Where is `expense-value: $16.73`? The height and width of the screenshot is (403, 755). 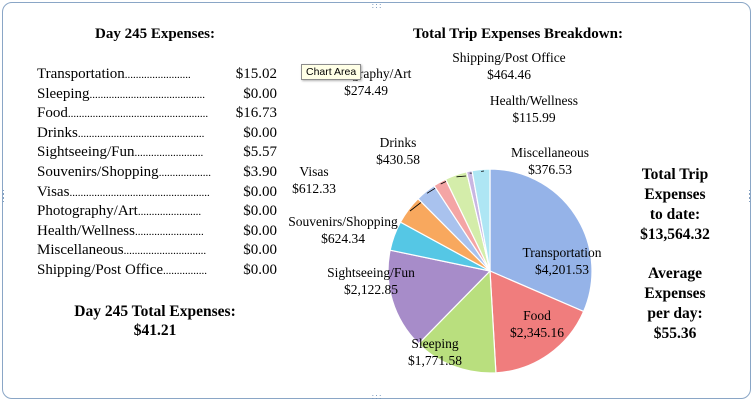 expense-value: $16.73 is located at coordinates (256, 113).